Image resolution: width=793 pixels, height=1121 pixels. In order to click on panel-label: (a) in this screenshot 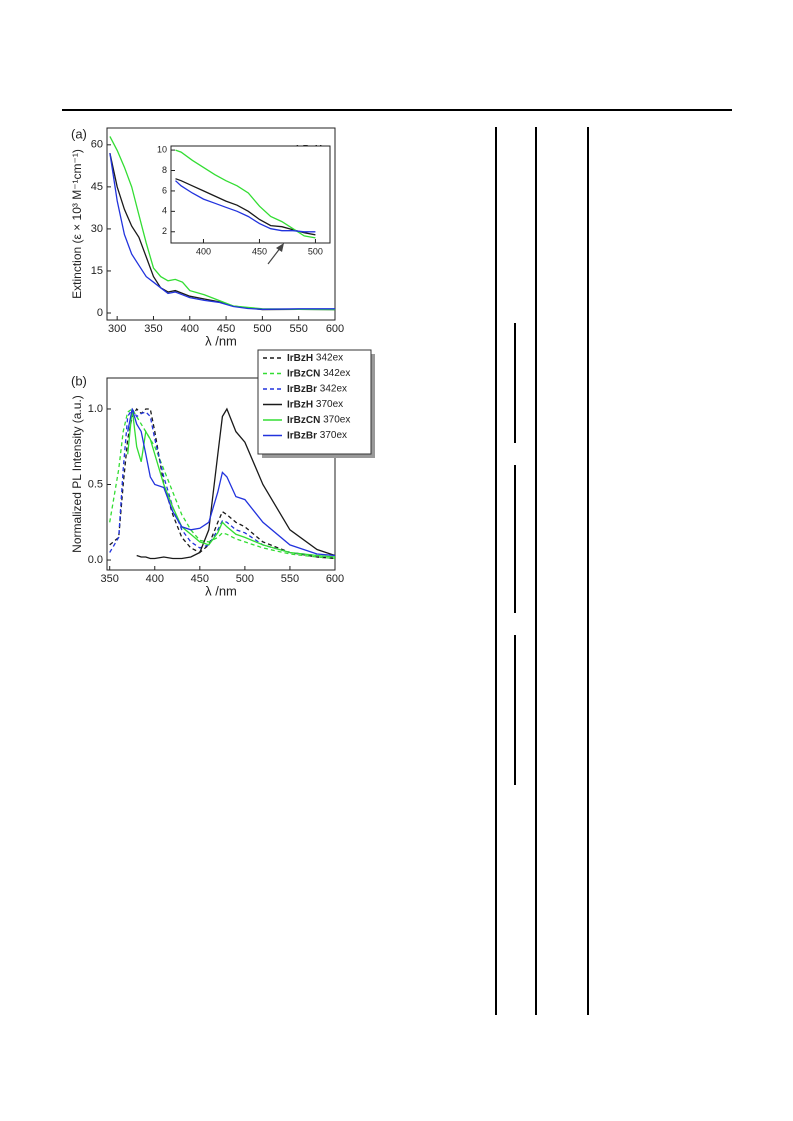, I will do `click(79, 133)`.